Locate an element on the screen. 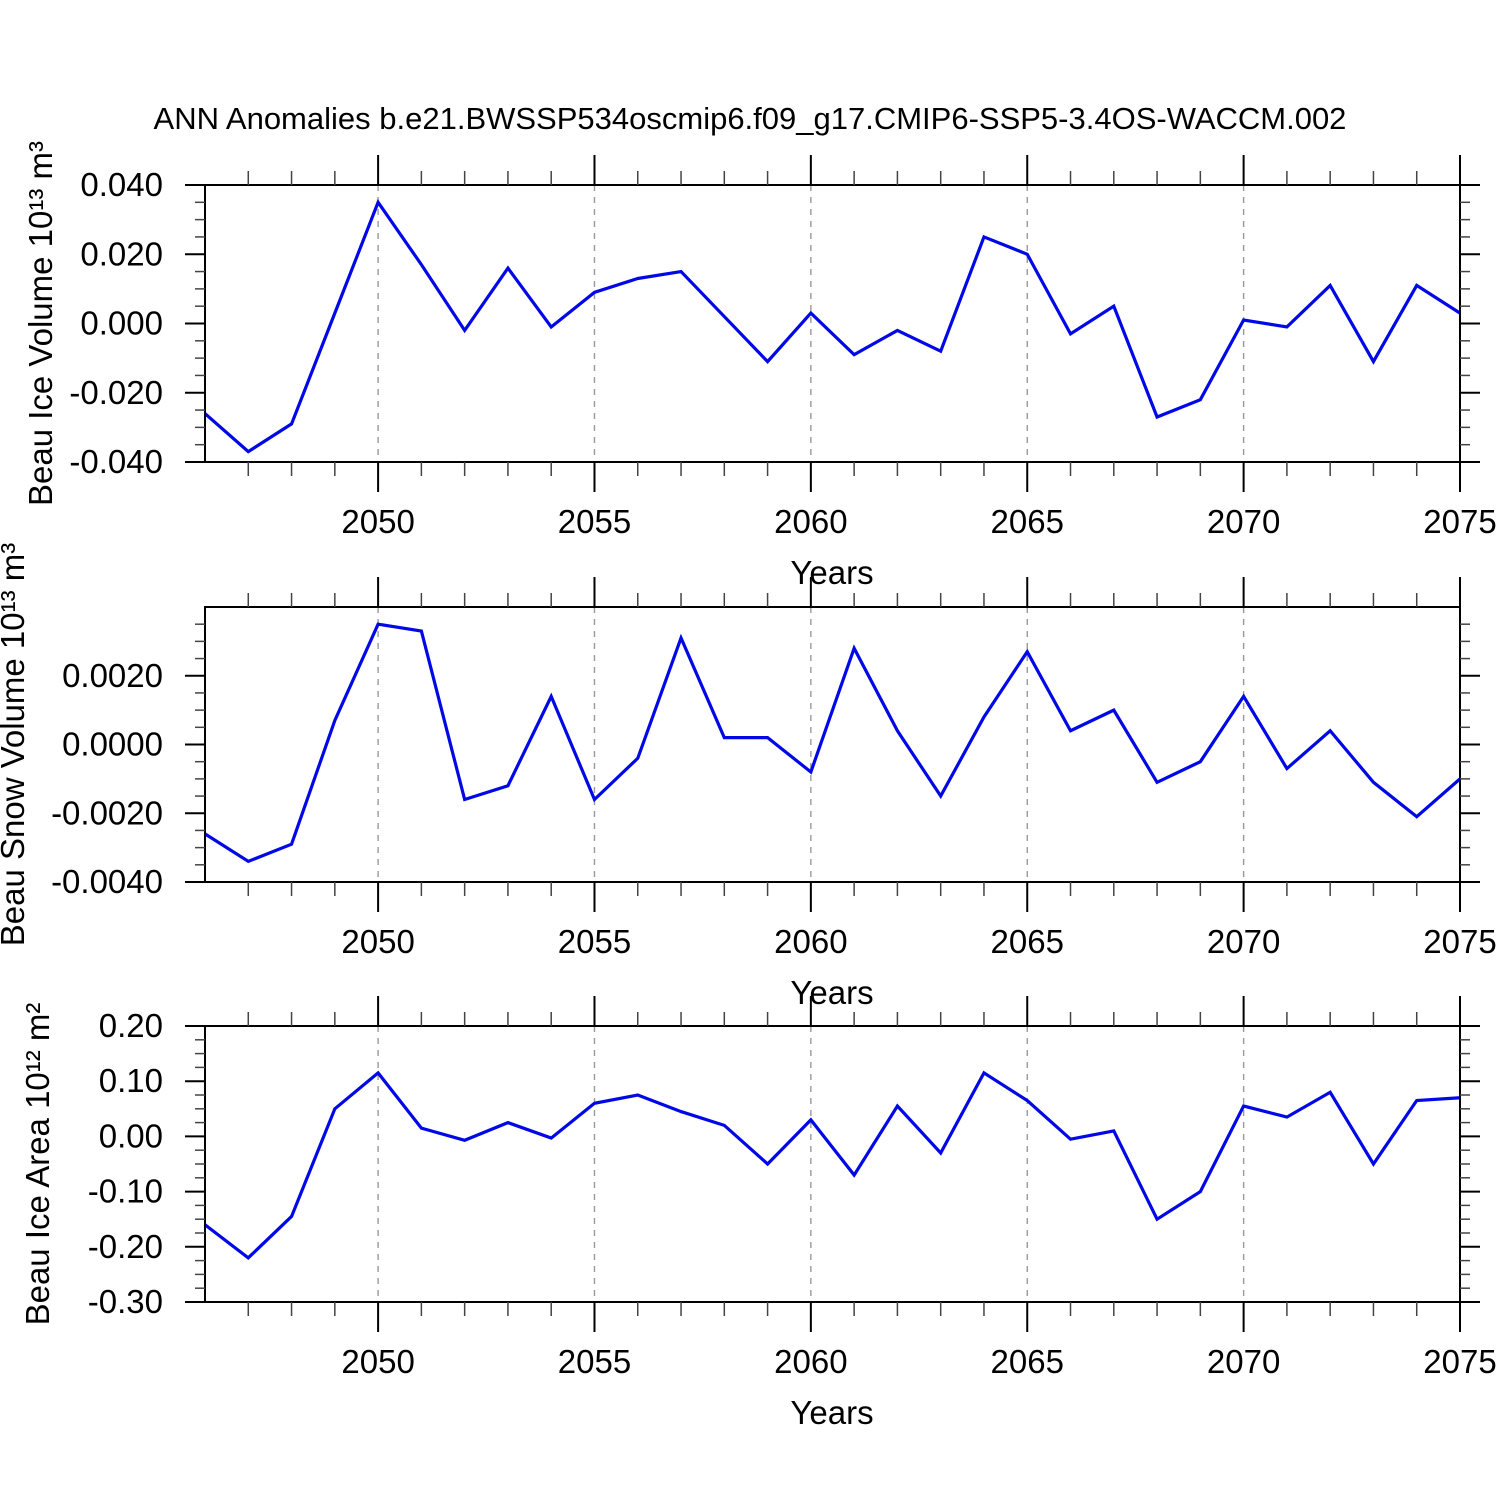 This screenshot has height=1500, width=1500. y-tick-label: -0.040 is located at coordinates (116, 461).